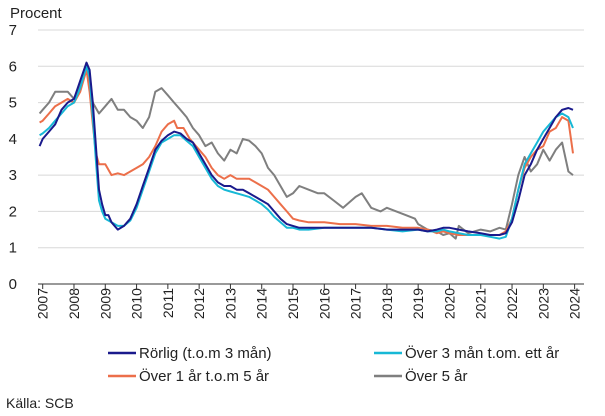 The image size is (605, 416). What do you see at coordinates (105, 303) in the screenshot?
I see `x-tick-label: 2009` at bounding box center [105, 303].